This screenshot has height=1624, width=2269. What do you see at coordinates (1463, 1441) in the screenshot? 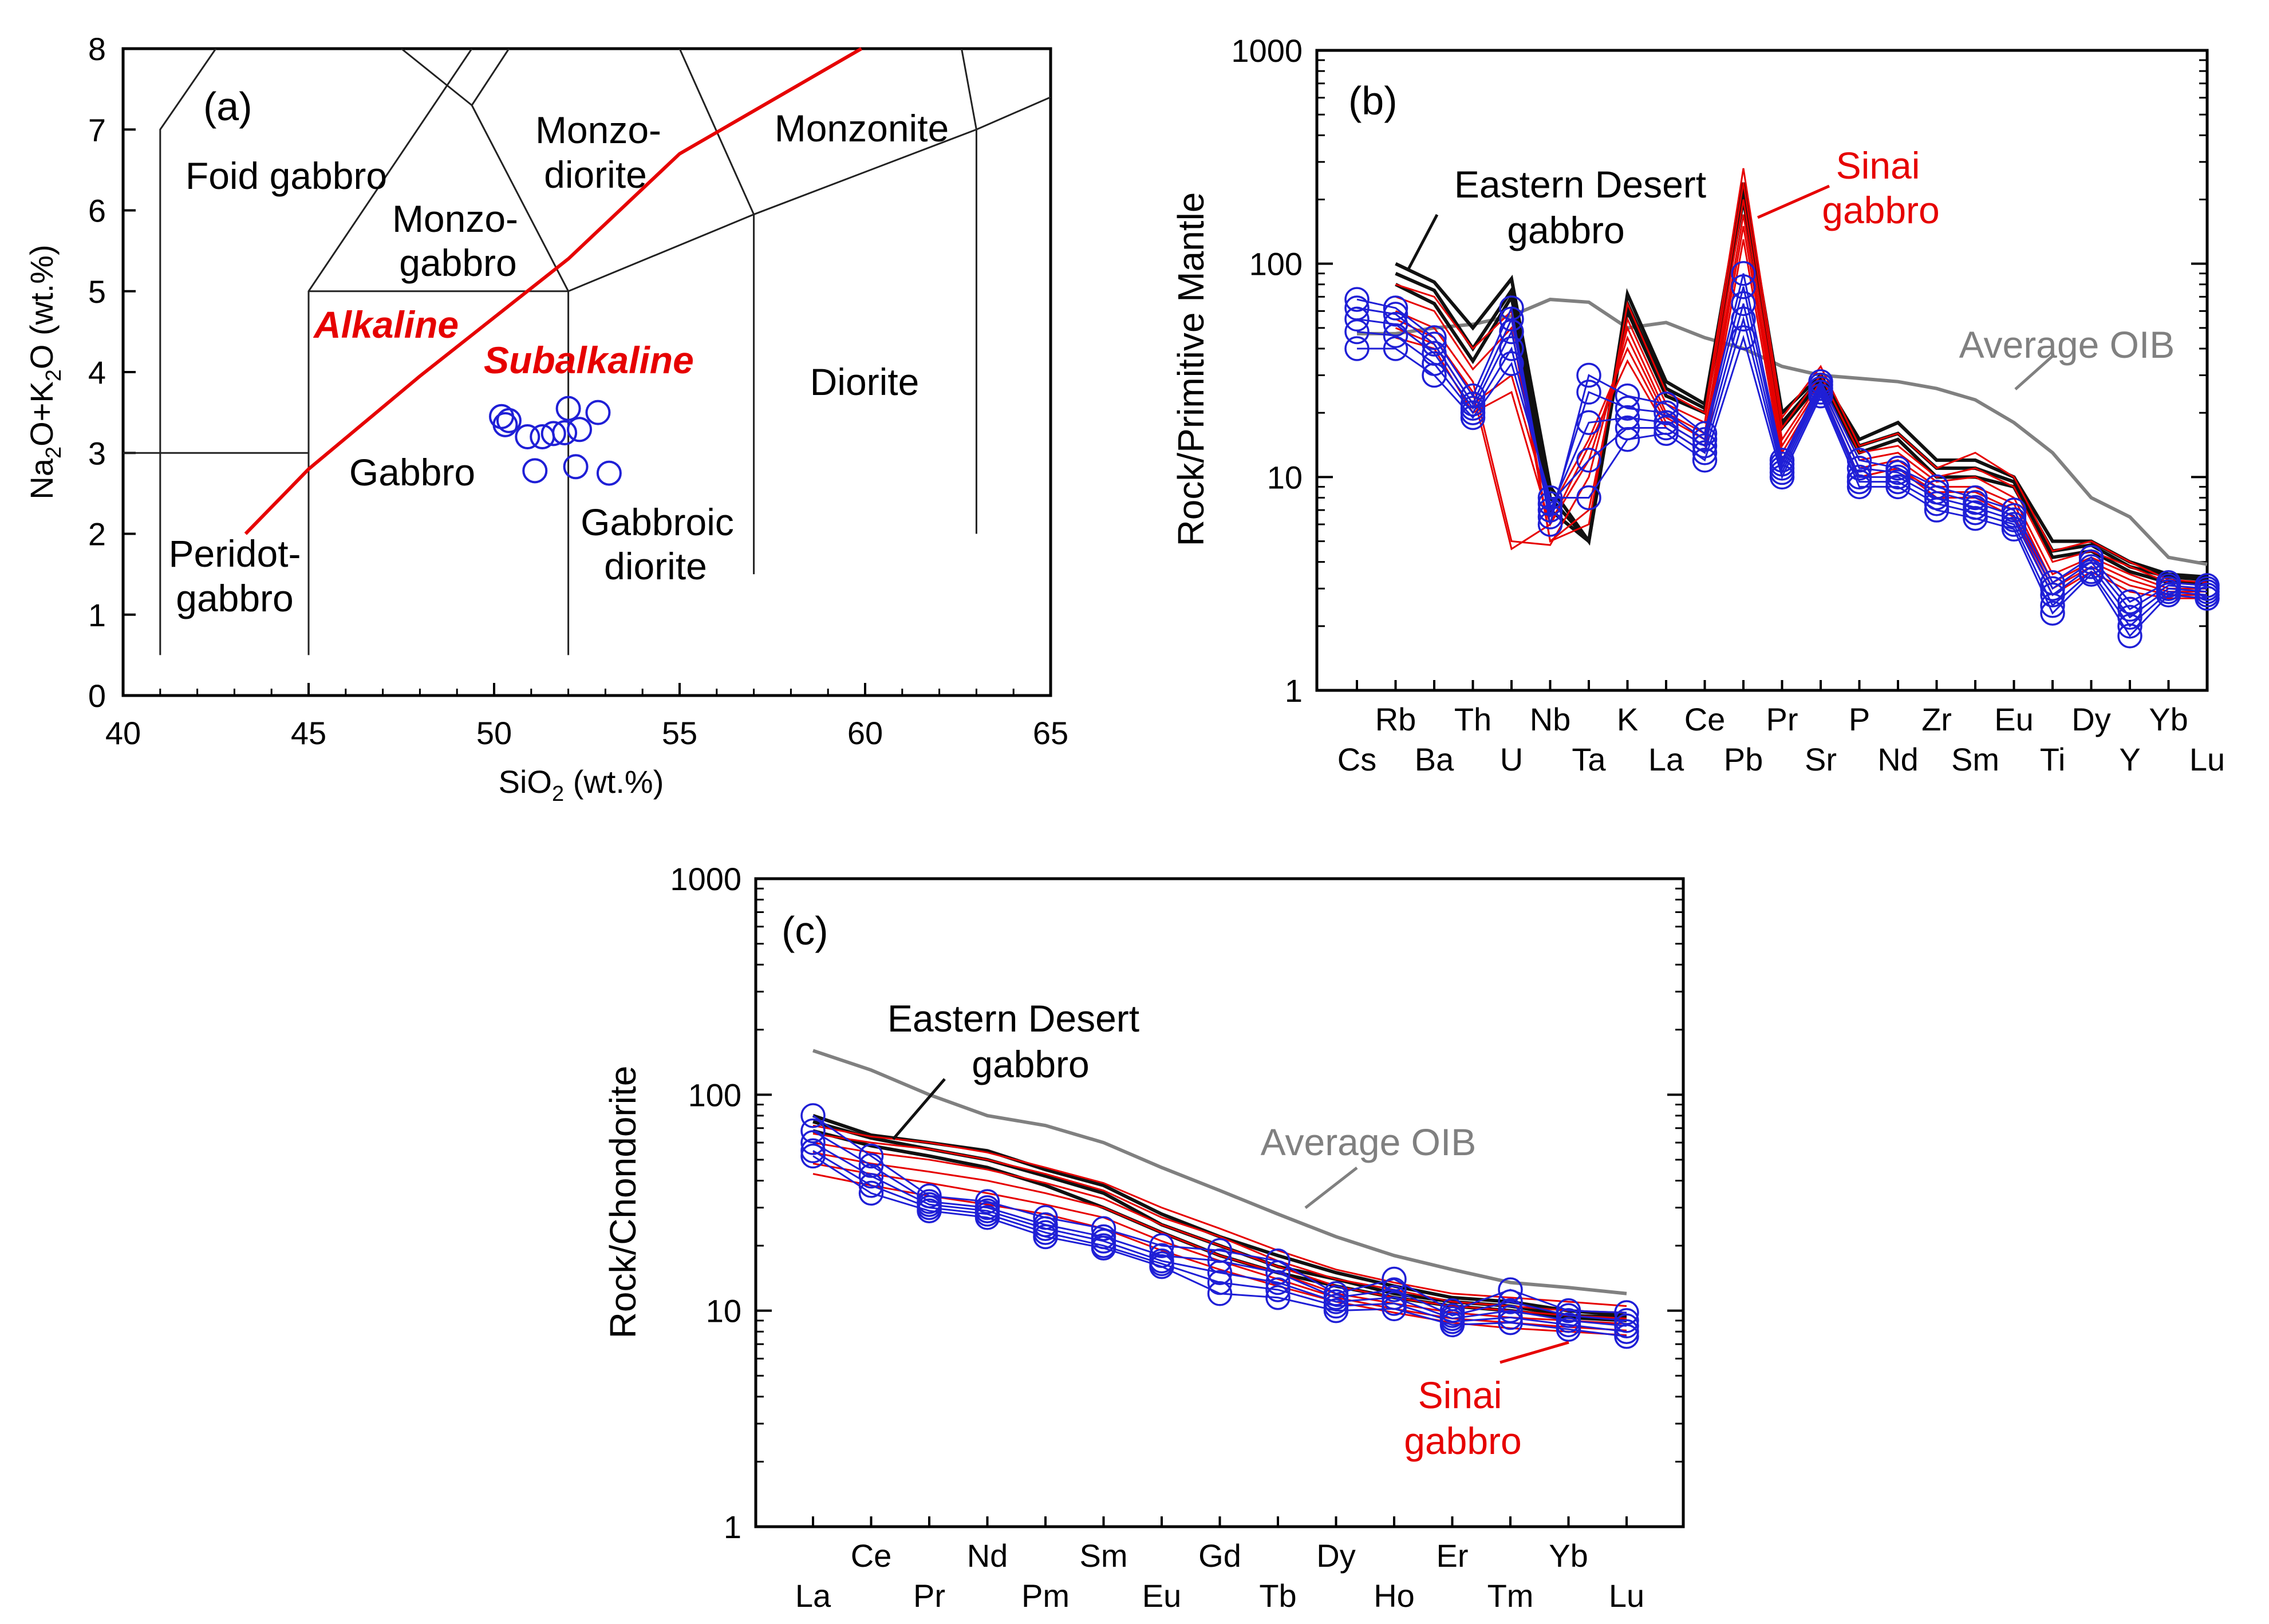
I see `panel-c-label-sinai-line2: gabbro` at bounding box center [1463, 1441].